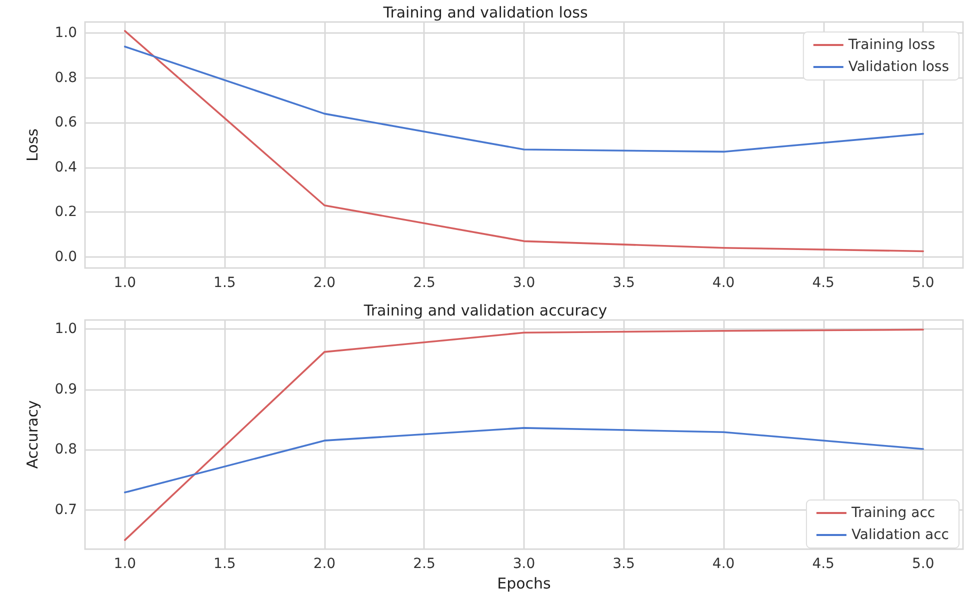 The image size is (971, 597). What do you see at coordinates (66, 122) in the screenshot?
I see `y-tick-label: 0.6` at bounding box center [66, 122].